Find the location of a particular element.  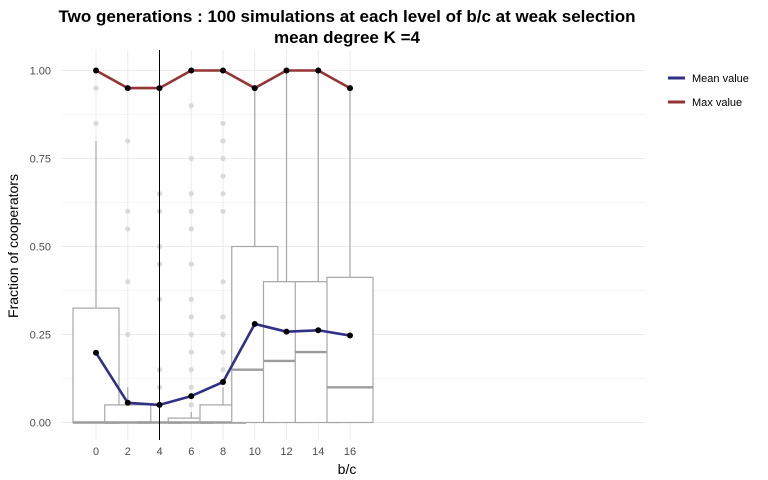

y-tick-label: 0.50 is located at coordinates (40, 248).